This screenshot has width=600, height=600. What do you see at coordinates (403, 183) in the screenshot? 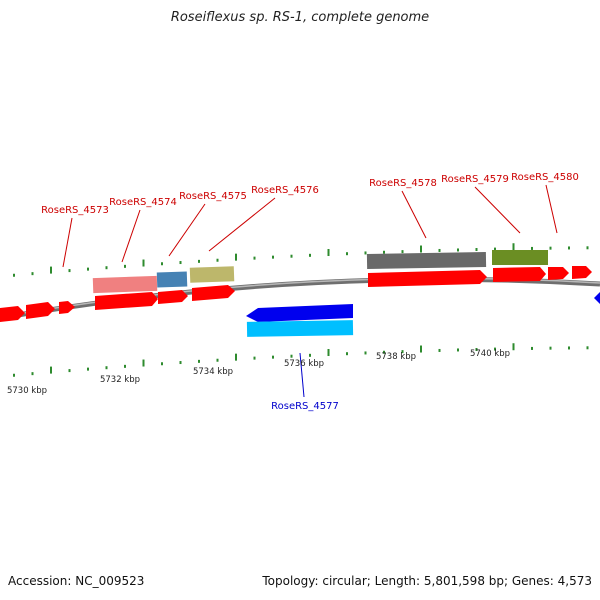
I see `gene-label: RoseRS_4578` at bounding box center [403, 183].